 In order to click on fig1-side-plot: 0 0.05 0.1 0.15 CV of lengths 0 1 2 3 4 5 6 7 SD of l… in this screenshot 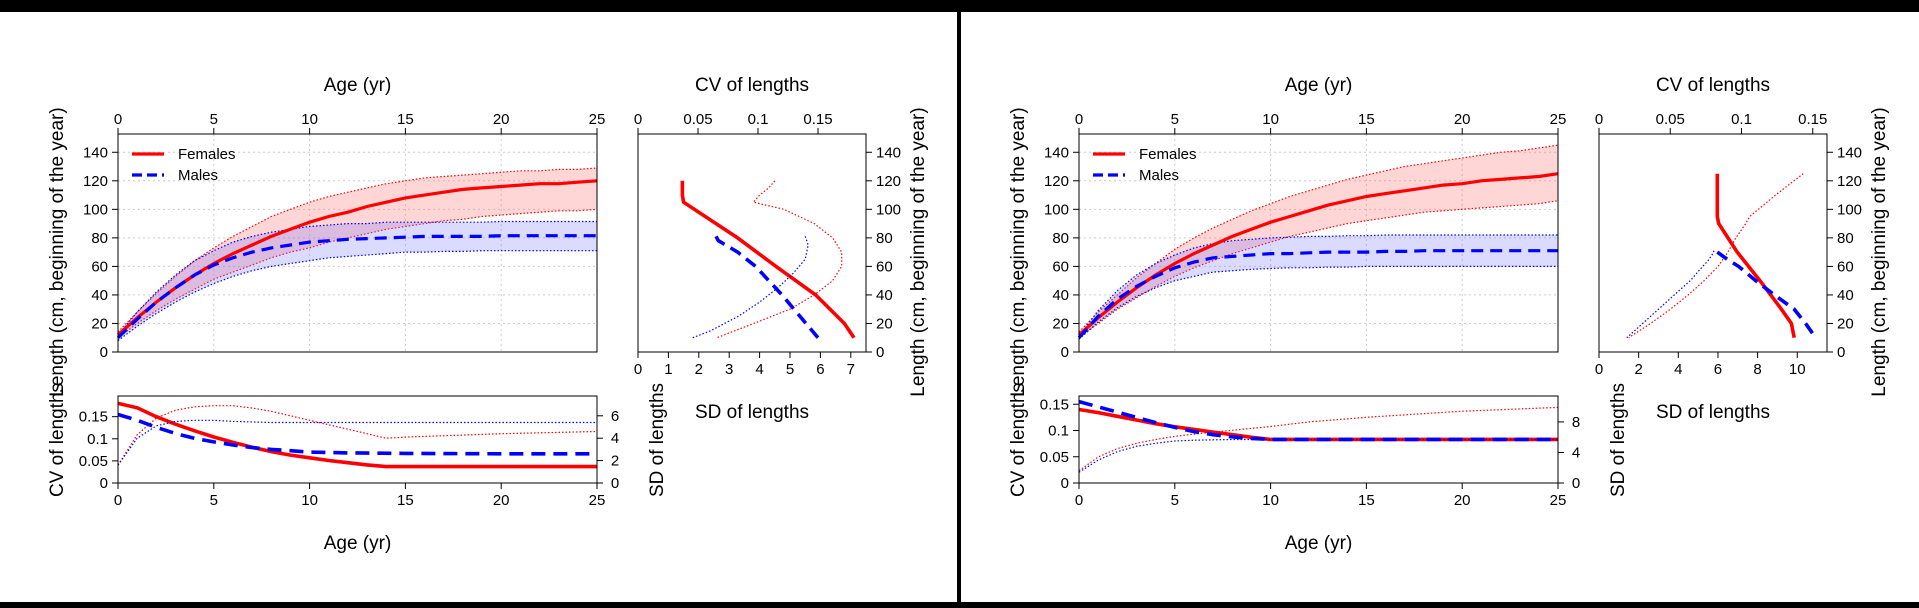, I will do `click(781, 249)`.